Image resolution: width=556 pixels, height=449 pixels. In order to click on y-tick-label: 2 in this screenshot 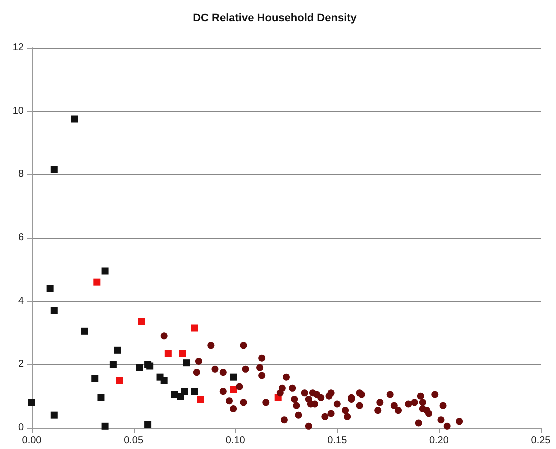, I will do `click(21, 364)`.